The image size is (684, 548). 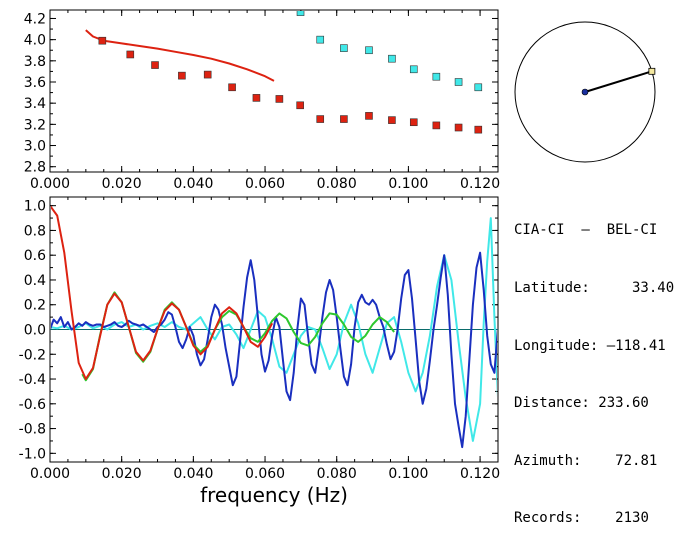 I want to click on top-y-tick-label: 3.8, so click(x=35, y=62).